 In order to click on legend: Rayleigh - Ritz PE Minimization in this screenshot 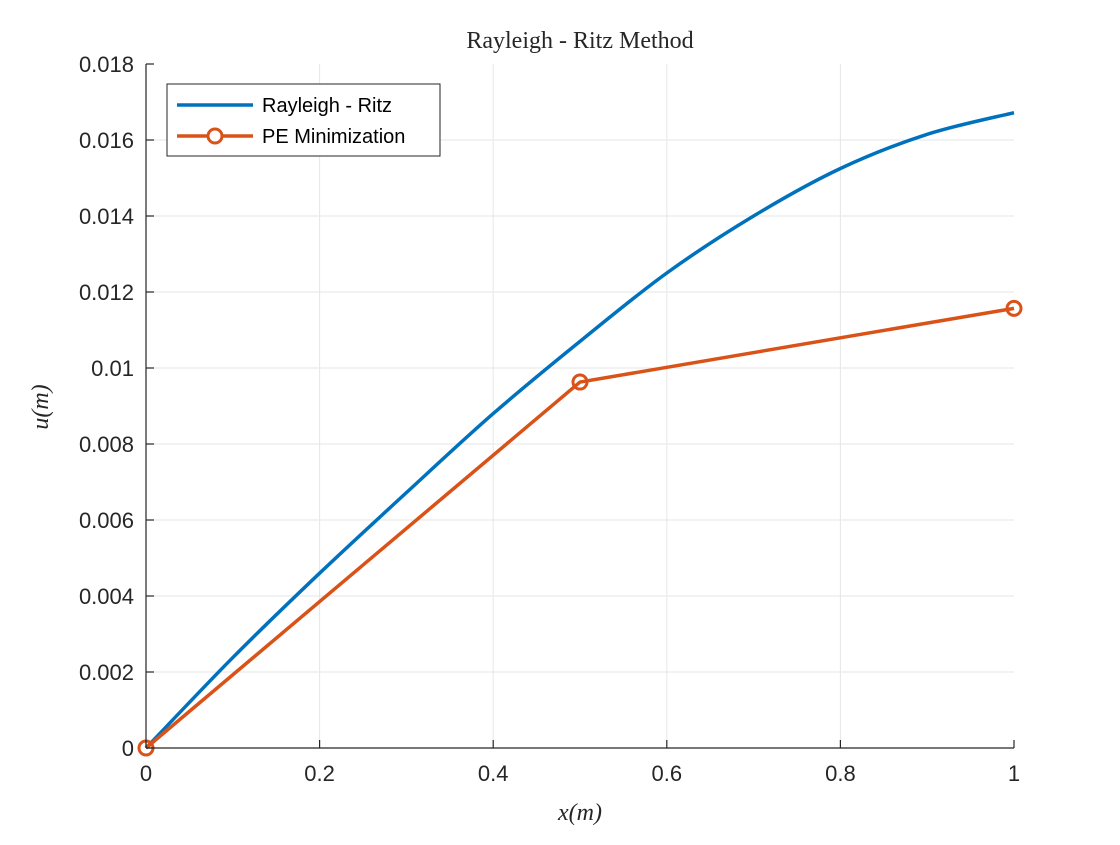, I will do `click(303, 120)`.